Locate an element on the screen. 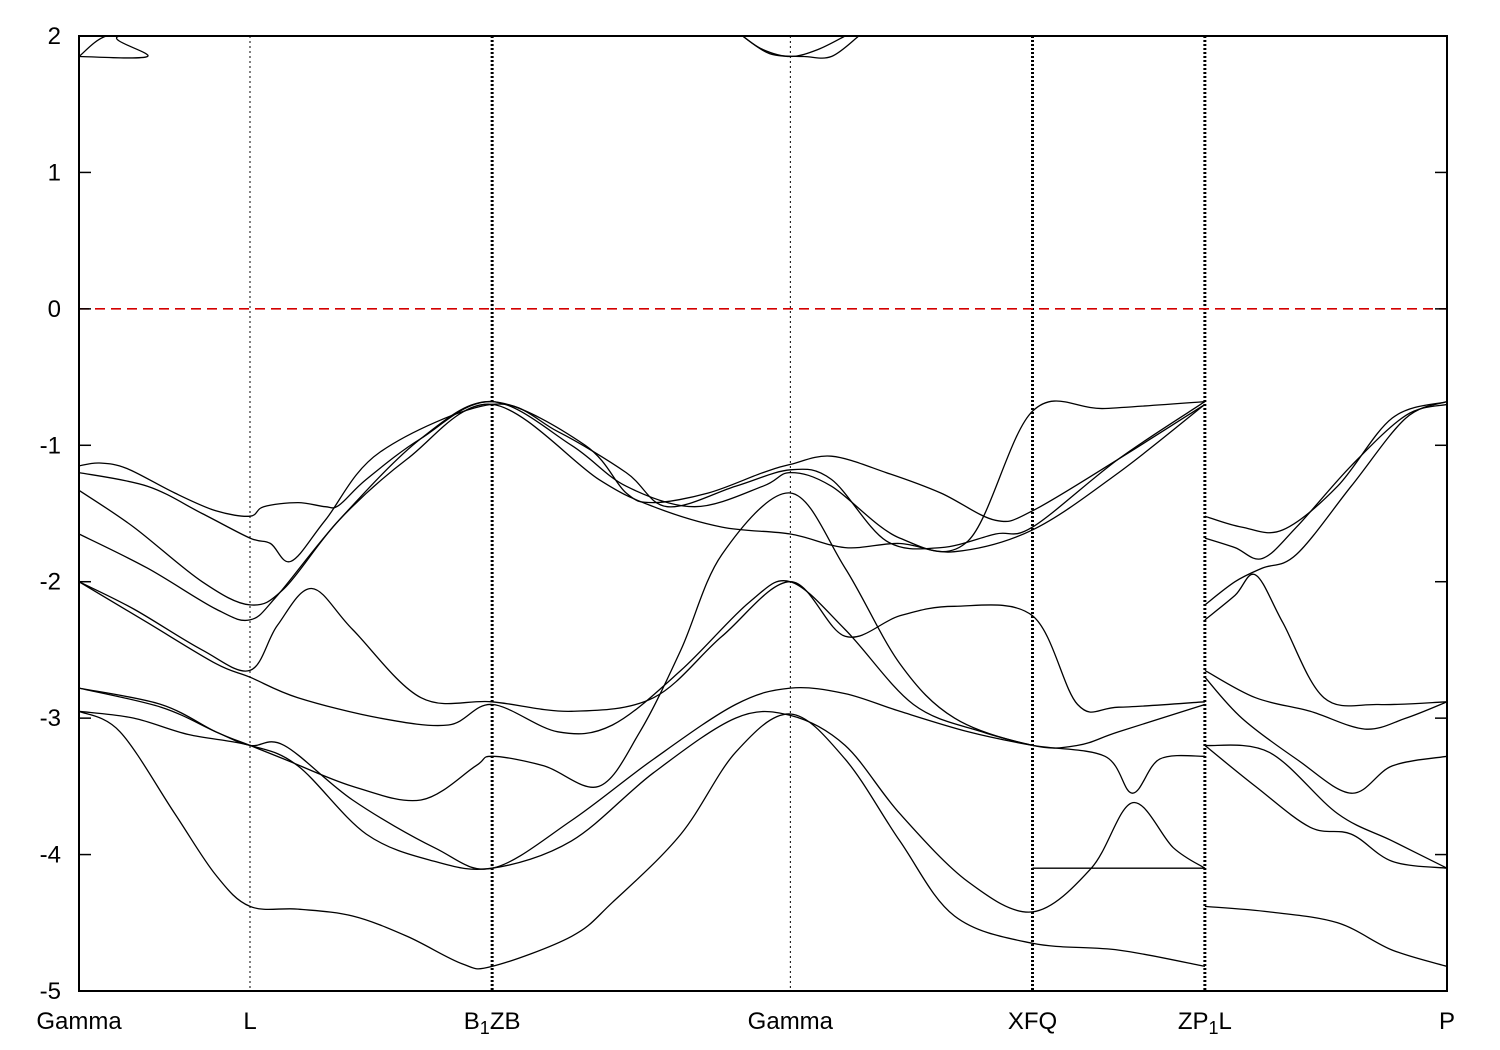  x-tick-label: P is located at coordinates (1447, 1021).